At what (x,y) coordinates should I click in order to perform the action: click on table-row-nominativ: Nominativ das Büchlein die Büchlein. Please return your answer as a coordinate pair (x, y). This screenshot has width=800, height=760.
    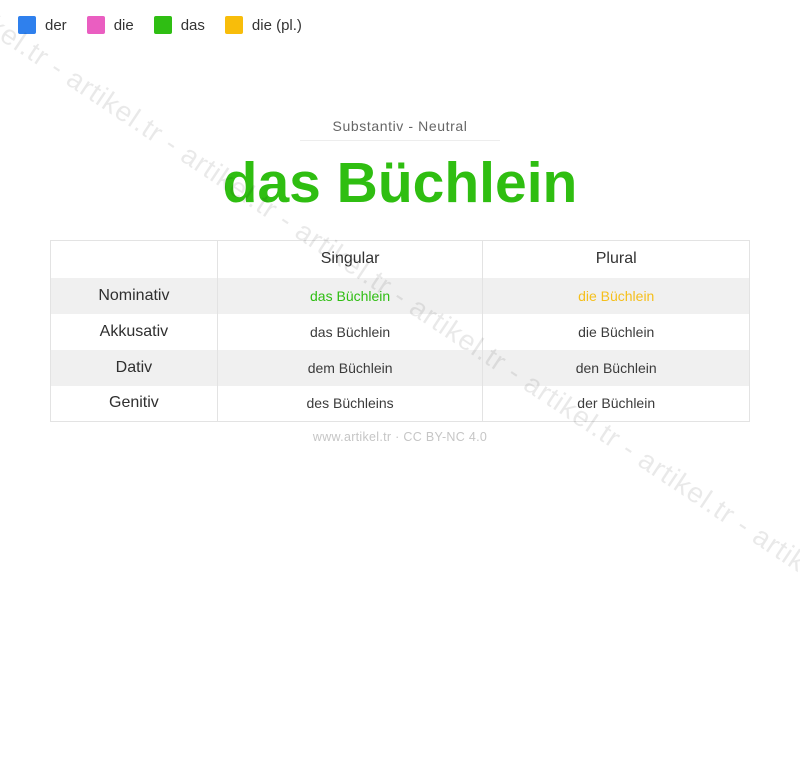
    Looking at the image, I should click on (400, 295).